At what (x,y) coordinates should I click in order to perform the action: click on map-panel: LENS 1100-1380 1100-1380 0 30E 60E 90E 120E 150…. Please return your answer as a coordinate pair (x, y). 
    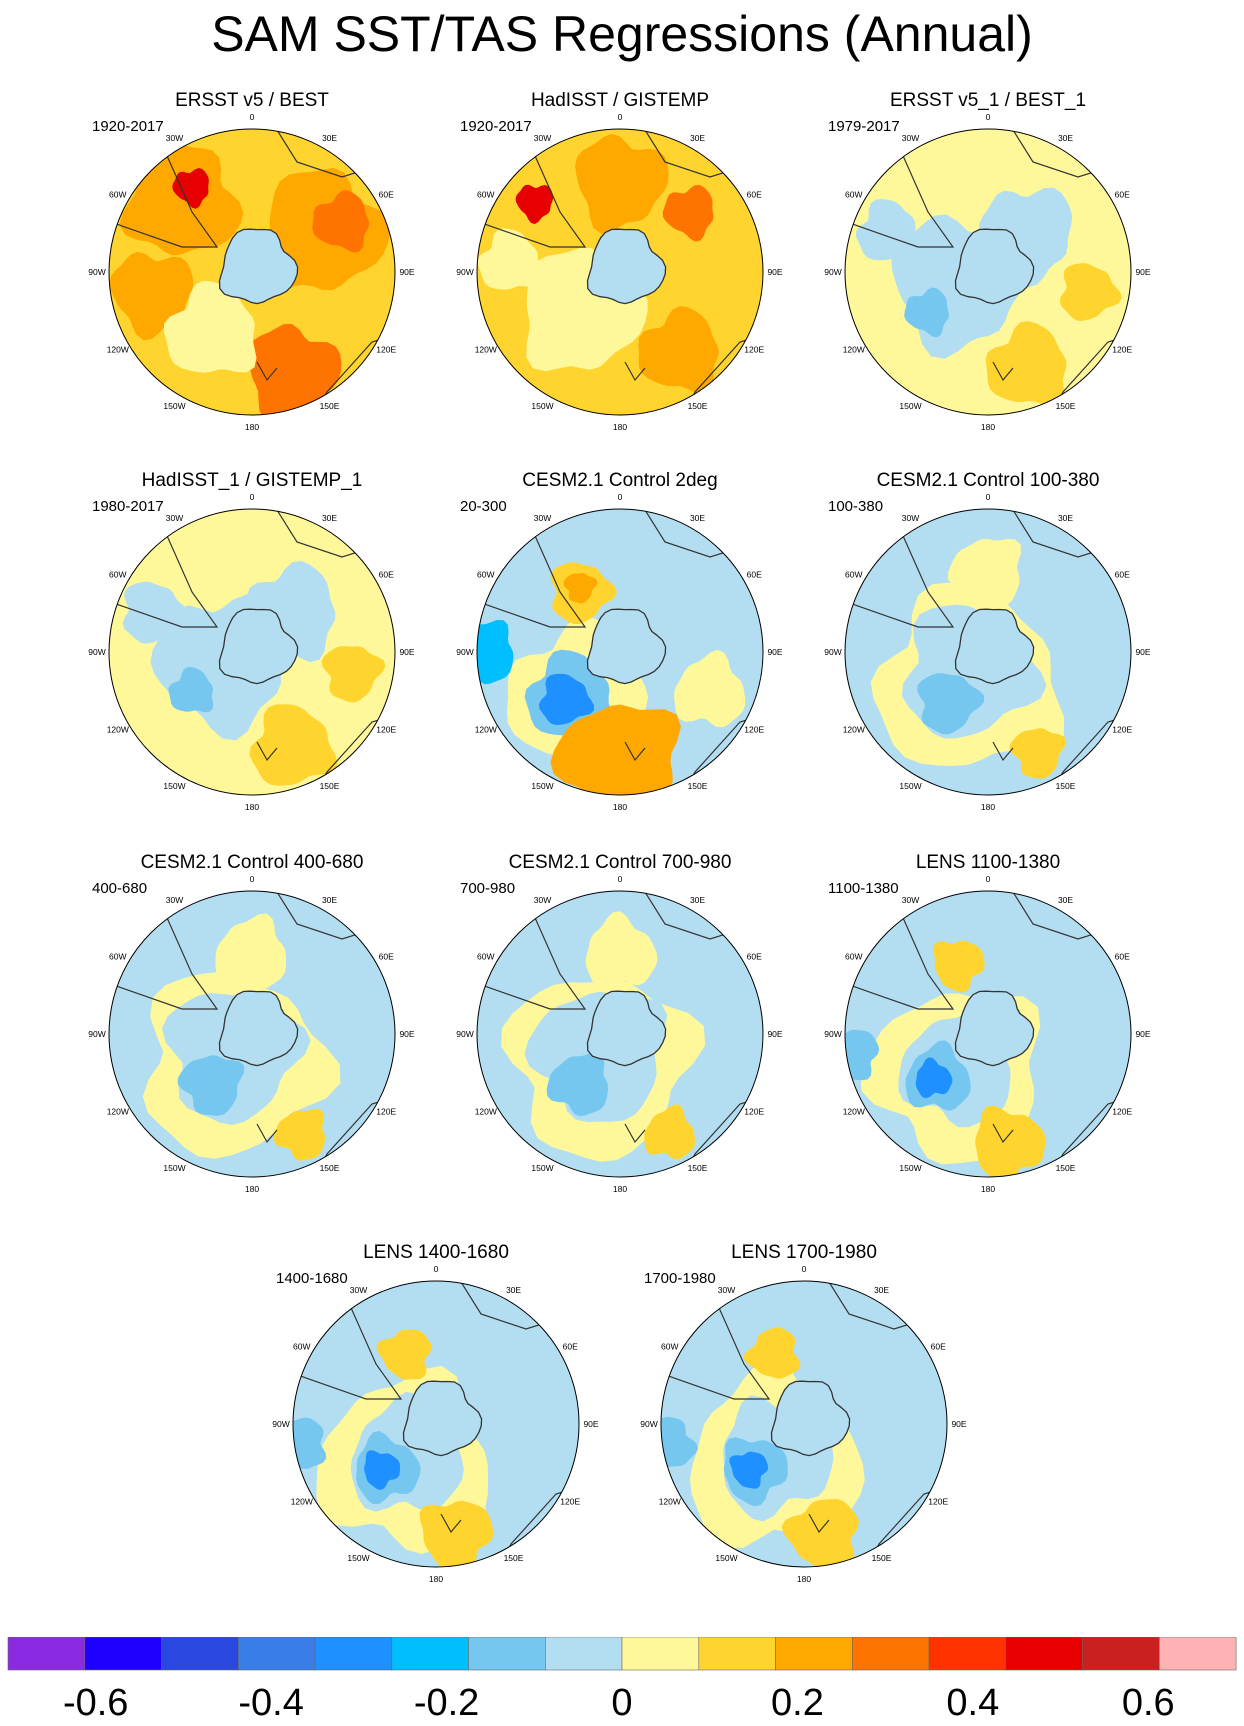
    Looking at the image, I should click on (988, 1032).